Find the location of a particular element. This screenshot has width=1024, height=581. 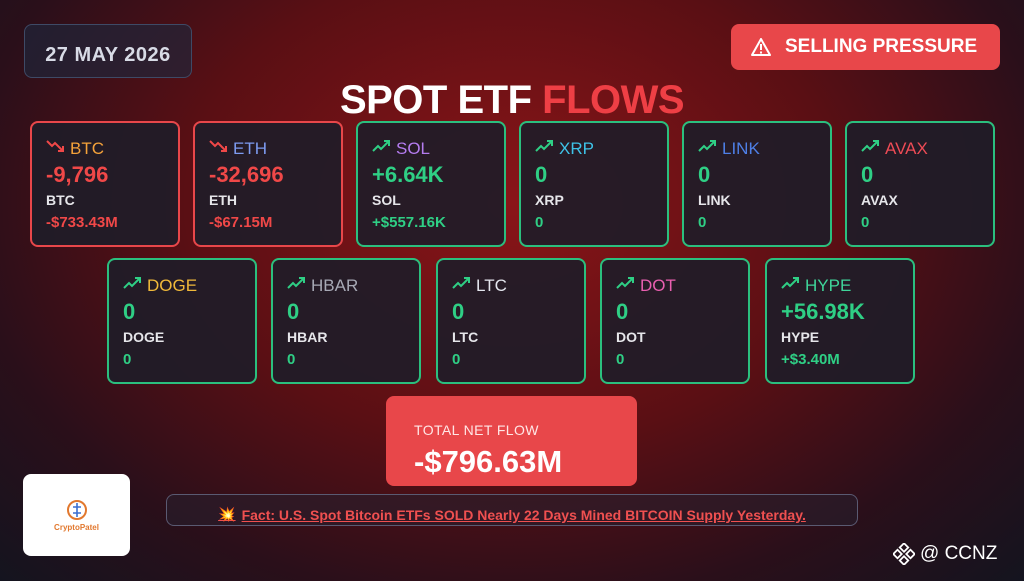

asset-card-hype: HYPE +56.98K HYPE +$3.40M is located at coordinates (840, 321).